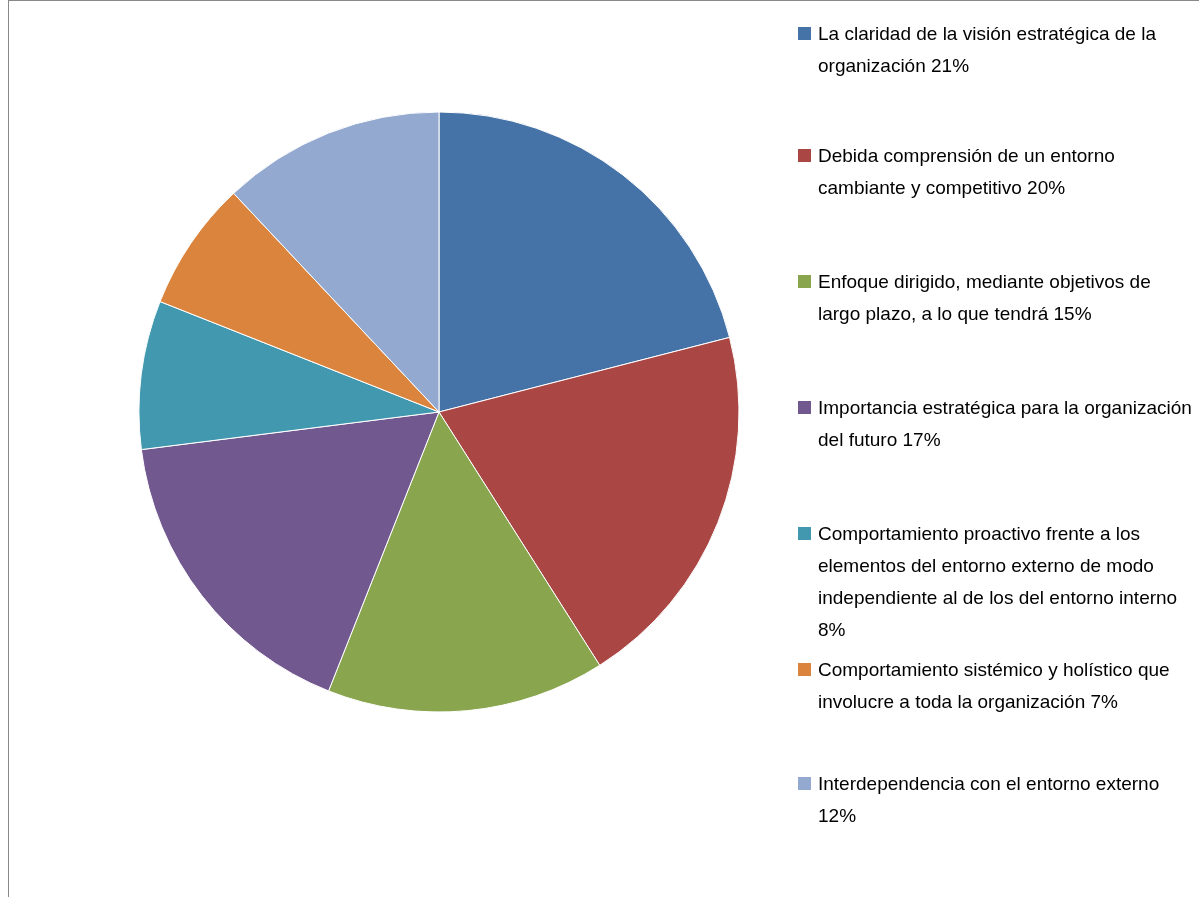 The width and height of the screenshot is (1199, 897). Describe the element at coordinates (994, 685) in the screenshot. I see `legend-label: Comportamiento sistémico y holístico que involucre a toda la organización 7%` at that location.